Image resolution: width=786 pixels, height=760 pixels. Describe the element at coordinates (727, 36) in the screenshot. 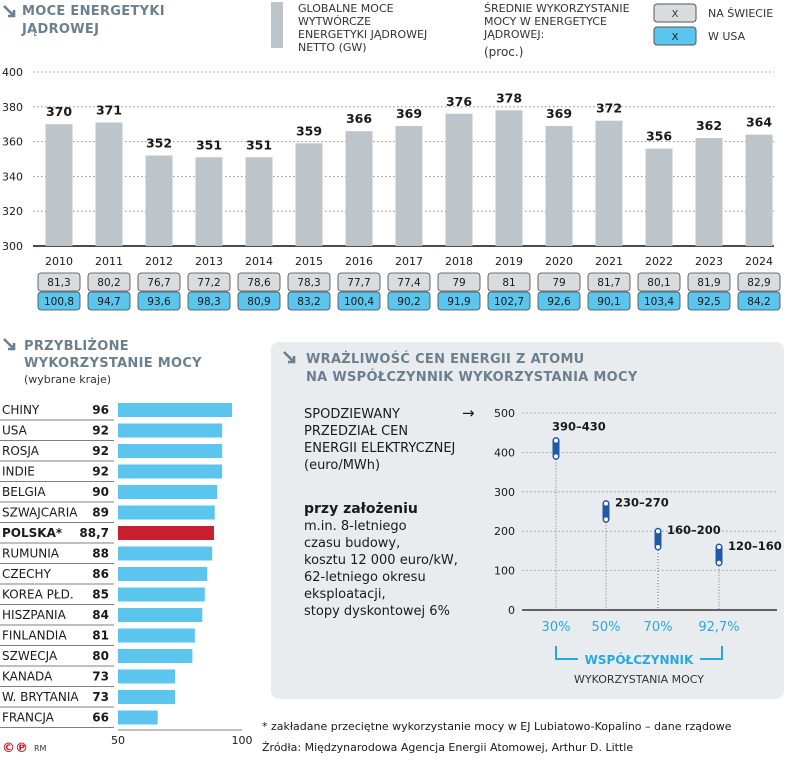

I see `legend-usa-label: W USA` at that location.